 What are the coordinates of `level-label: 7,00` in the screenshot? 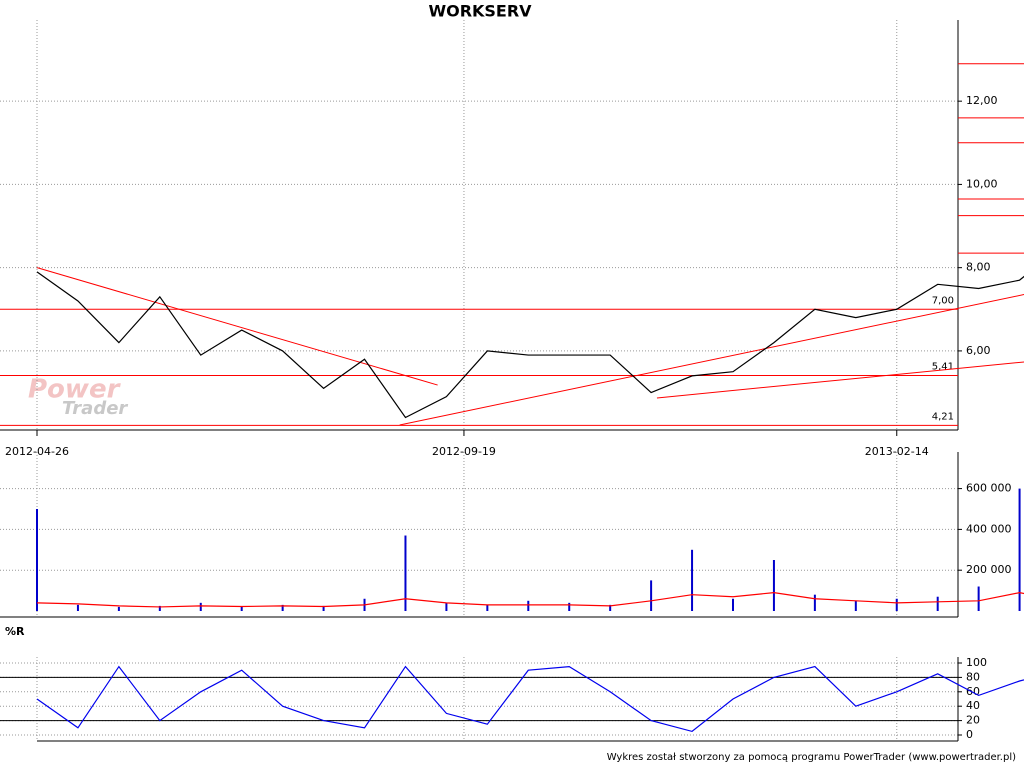 It's located at (943, 300).